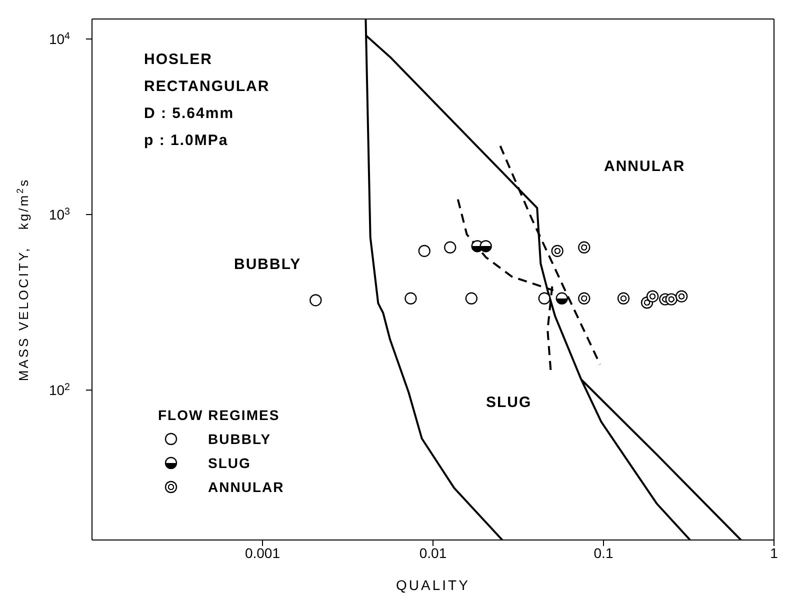  Describe the element at coordinates (604, 552) in the screenshot. I see `x-tick-label: 0.1` at that location.